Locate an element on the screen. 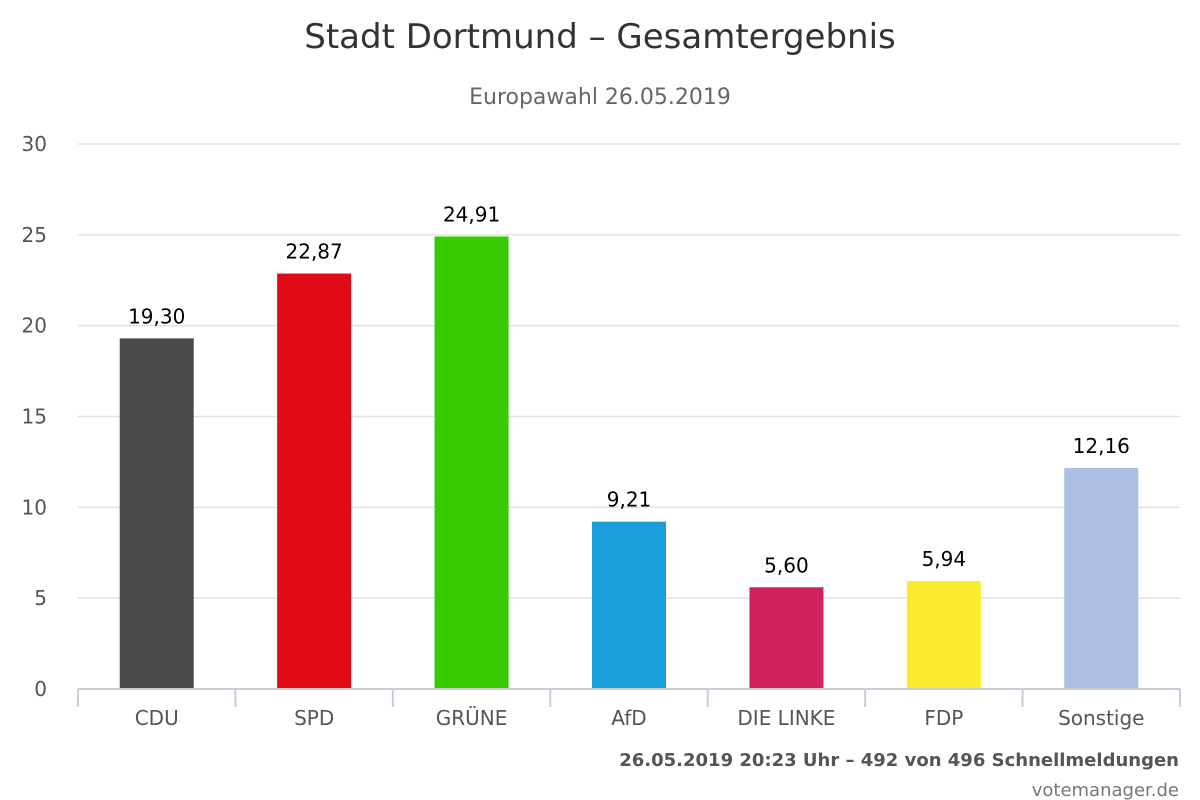 The width and height of the screenshot is (1200, 800). x-tick-label: DIE LINKE is located at coordinates (786, 718).